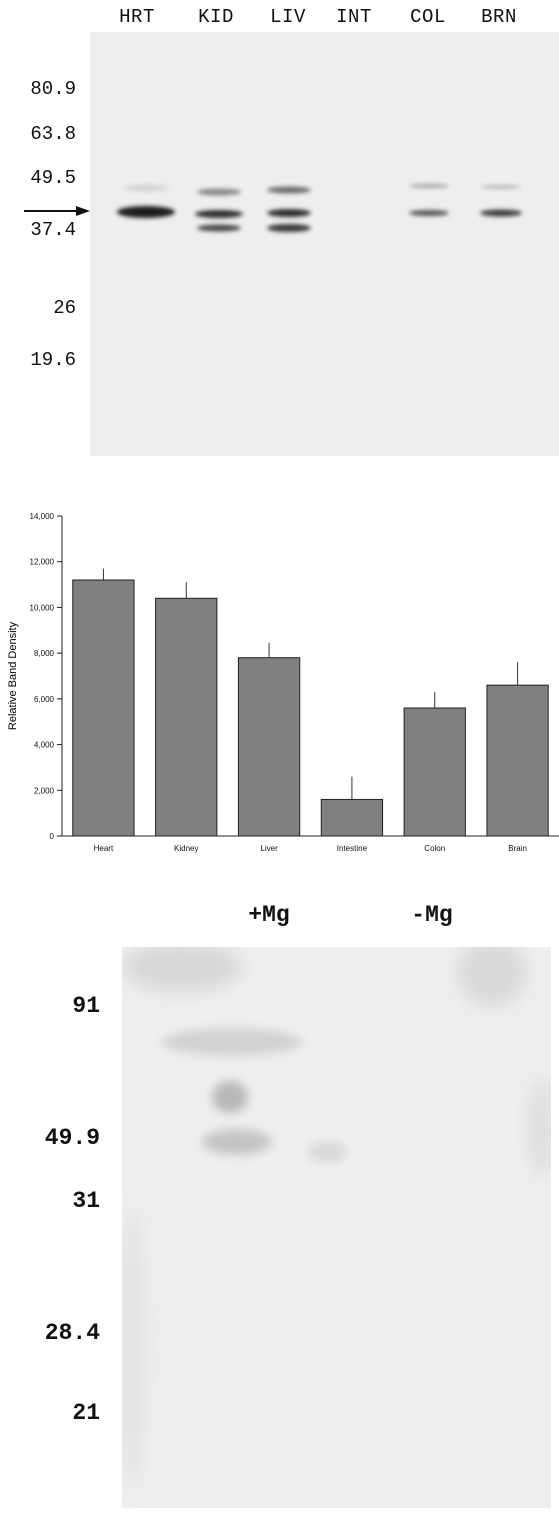 Image resolution: width=559 pixels, height=1513 pixels. Describe the element at coordinates (44, 745) in the screenshot. I see `y-tick-label: 4,000` at that location.